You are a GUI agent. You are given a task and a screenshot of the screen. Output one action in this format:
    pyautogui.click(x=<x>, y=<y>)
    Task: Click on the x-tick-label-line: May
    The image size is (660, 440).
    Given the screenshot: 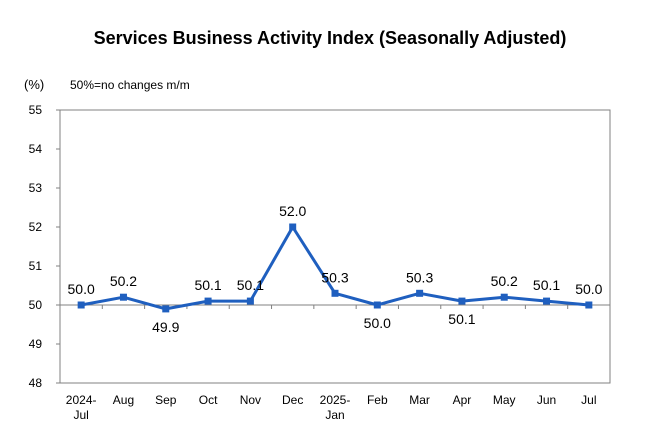 What is the action you would take?
    pyautogui.click(x=504, y=400)
    